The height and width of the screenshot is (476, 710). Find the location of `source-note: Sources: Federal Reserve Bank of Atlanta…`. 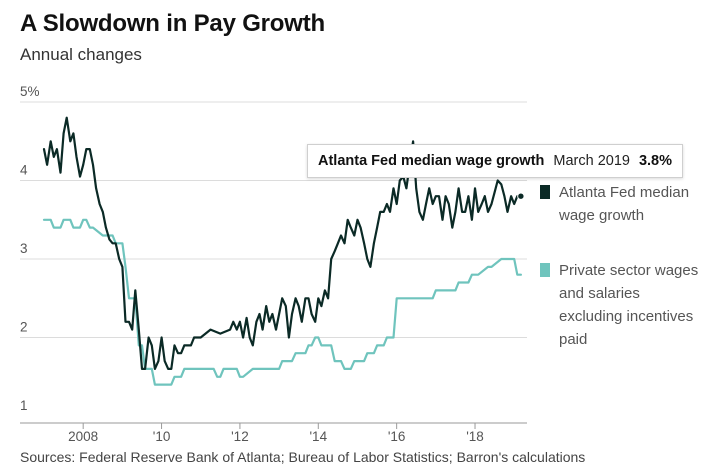

source-note: Sources: Federal Reserve Bank of Atlanta… is located at coordinates (303, 457).